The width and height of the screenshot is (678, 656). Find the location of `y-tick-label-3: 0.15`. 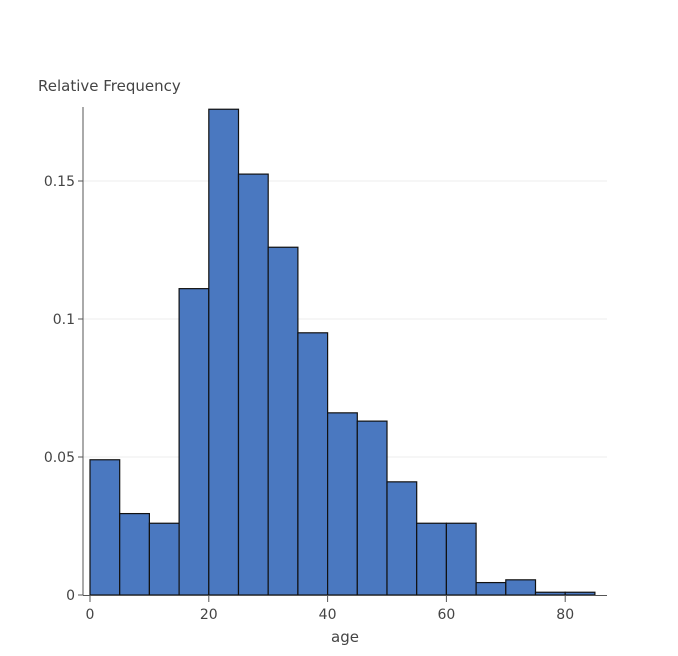

y-tick-label-3: 0.15 is located at coordinates (59, 182).